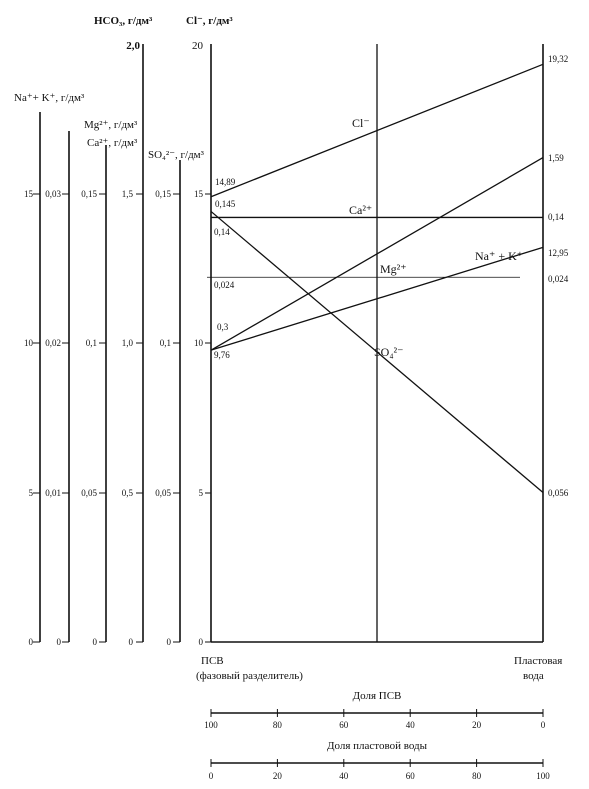 The height and width of the screenshot is (789, 589). I want to click on scale-tick-label-1-0: 0,03, so click(53, 194).